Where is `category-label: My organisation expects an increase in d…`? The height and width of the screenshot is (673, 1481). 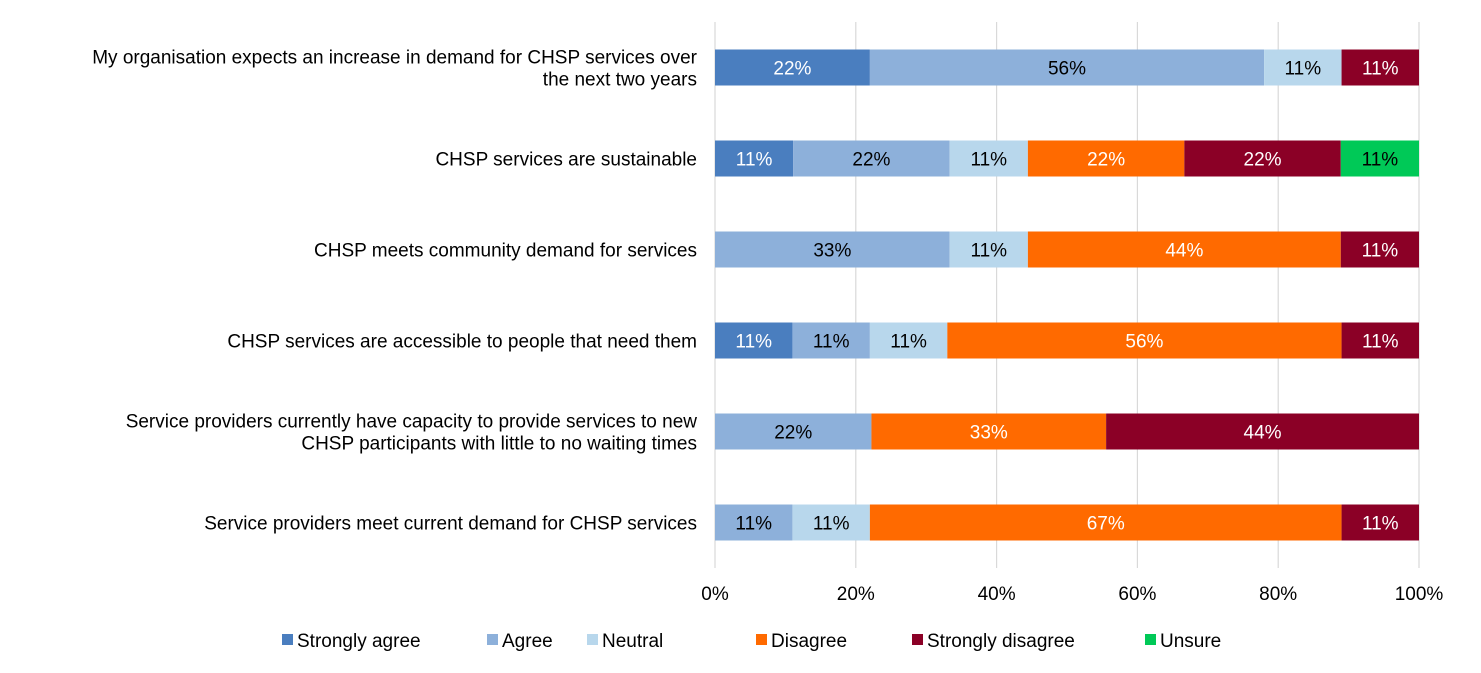 category-label: My organisation expects an increase in d… is located at coordinates (394, 58).